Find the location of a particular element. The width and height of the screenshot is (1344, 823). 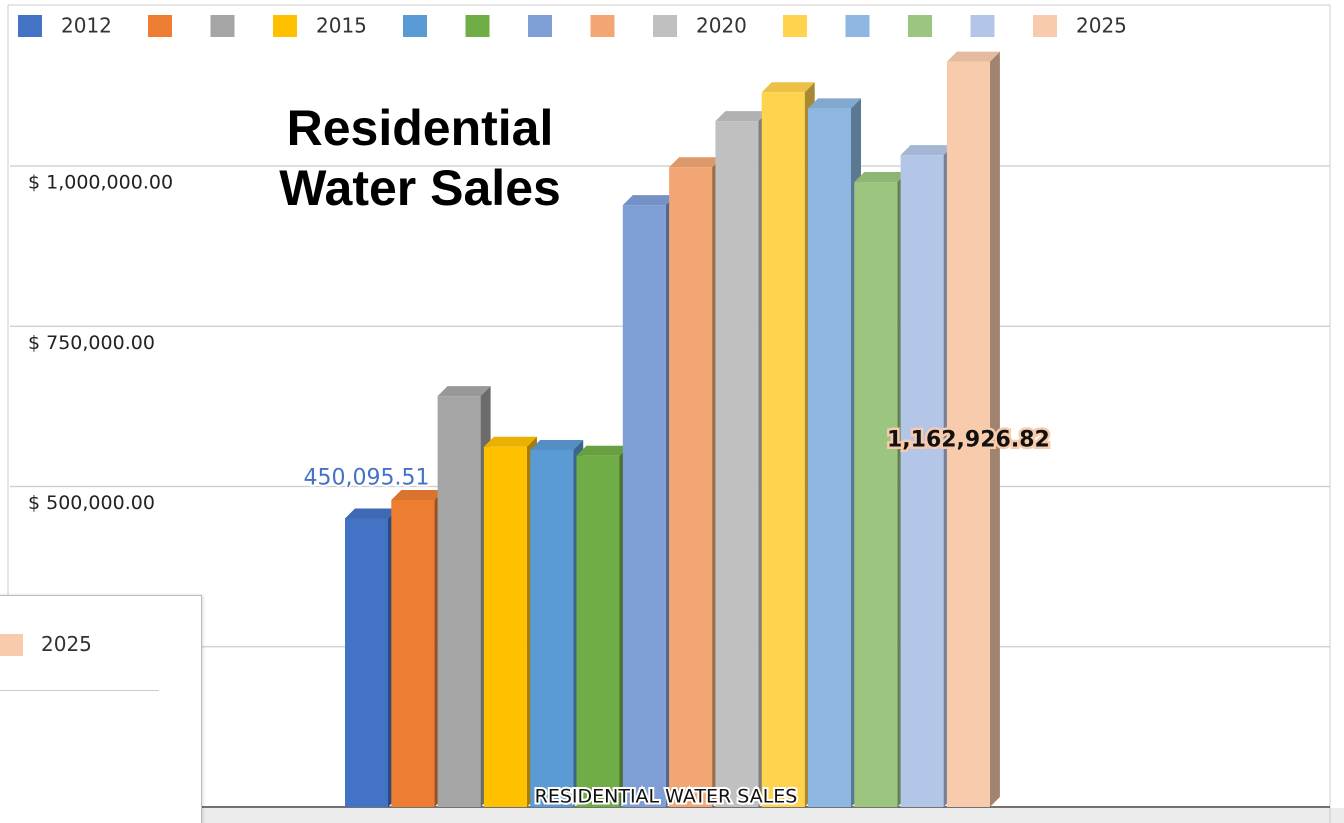

bar-side-shade is located at coordinates (994, 429).